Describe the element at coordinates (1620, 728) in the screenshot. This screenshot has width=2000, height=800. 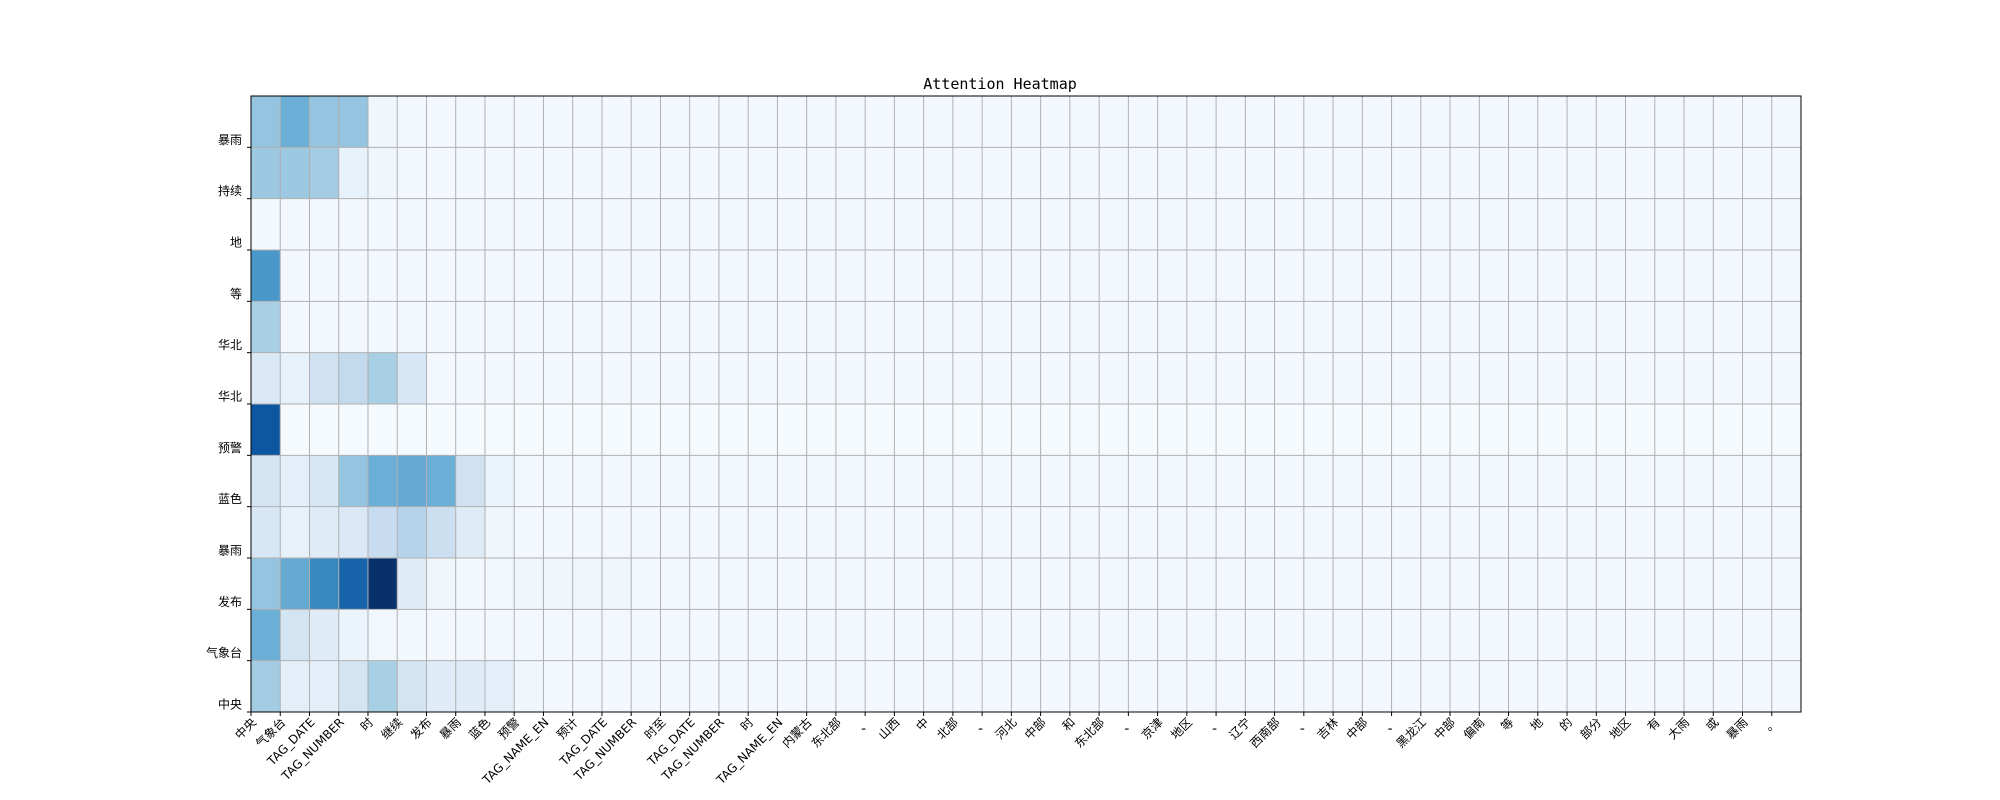
I see `x-tick-label: 地区` at that location.